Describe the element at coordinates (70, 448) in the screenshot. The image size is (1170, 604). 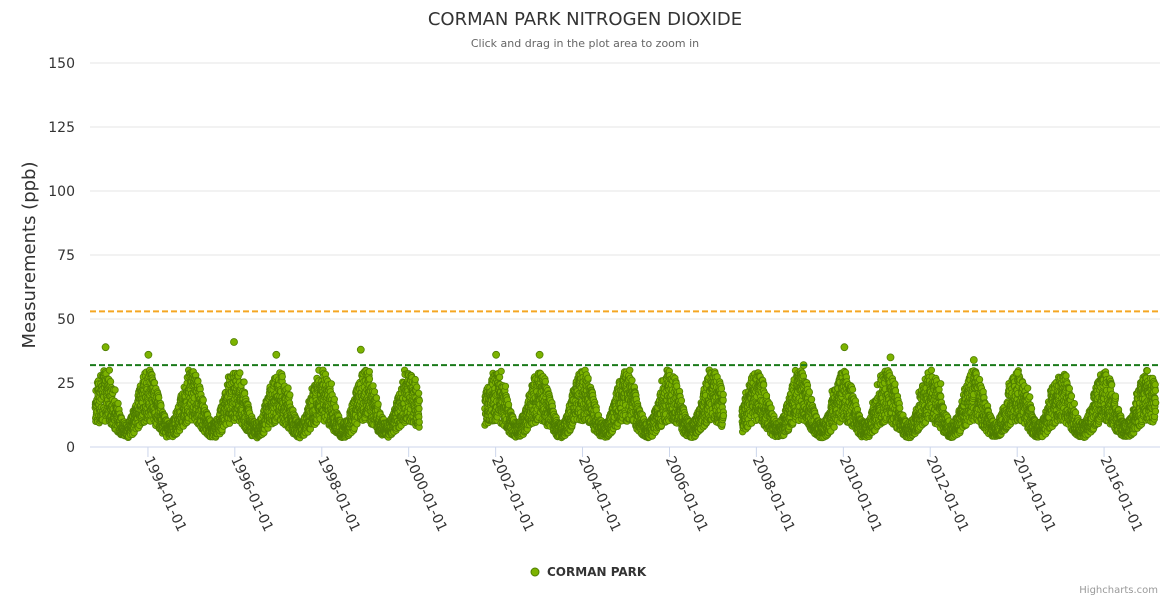
I see `y-tick-label: 0` at that location.